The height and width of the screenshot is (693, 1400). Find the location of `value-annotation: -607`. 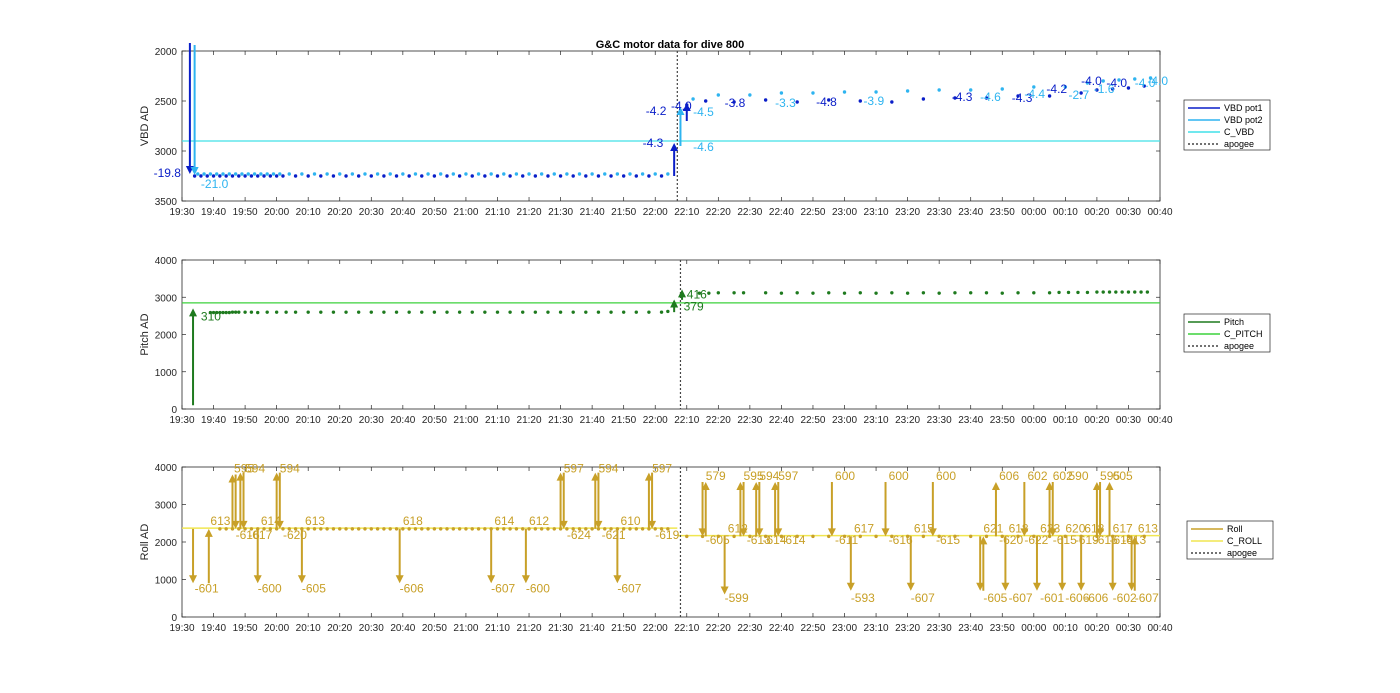

value-annotation: -607 is located at coordinates (503, 589).